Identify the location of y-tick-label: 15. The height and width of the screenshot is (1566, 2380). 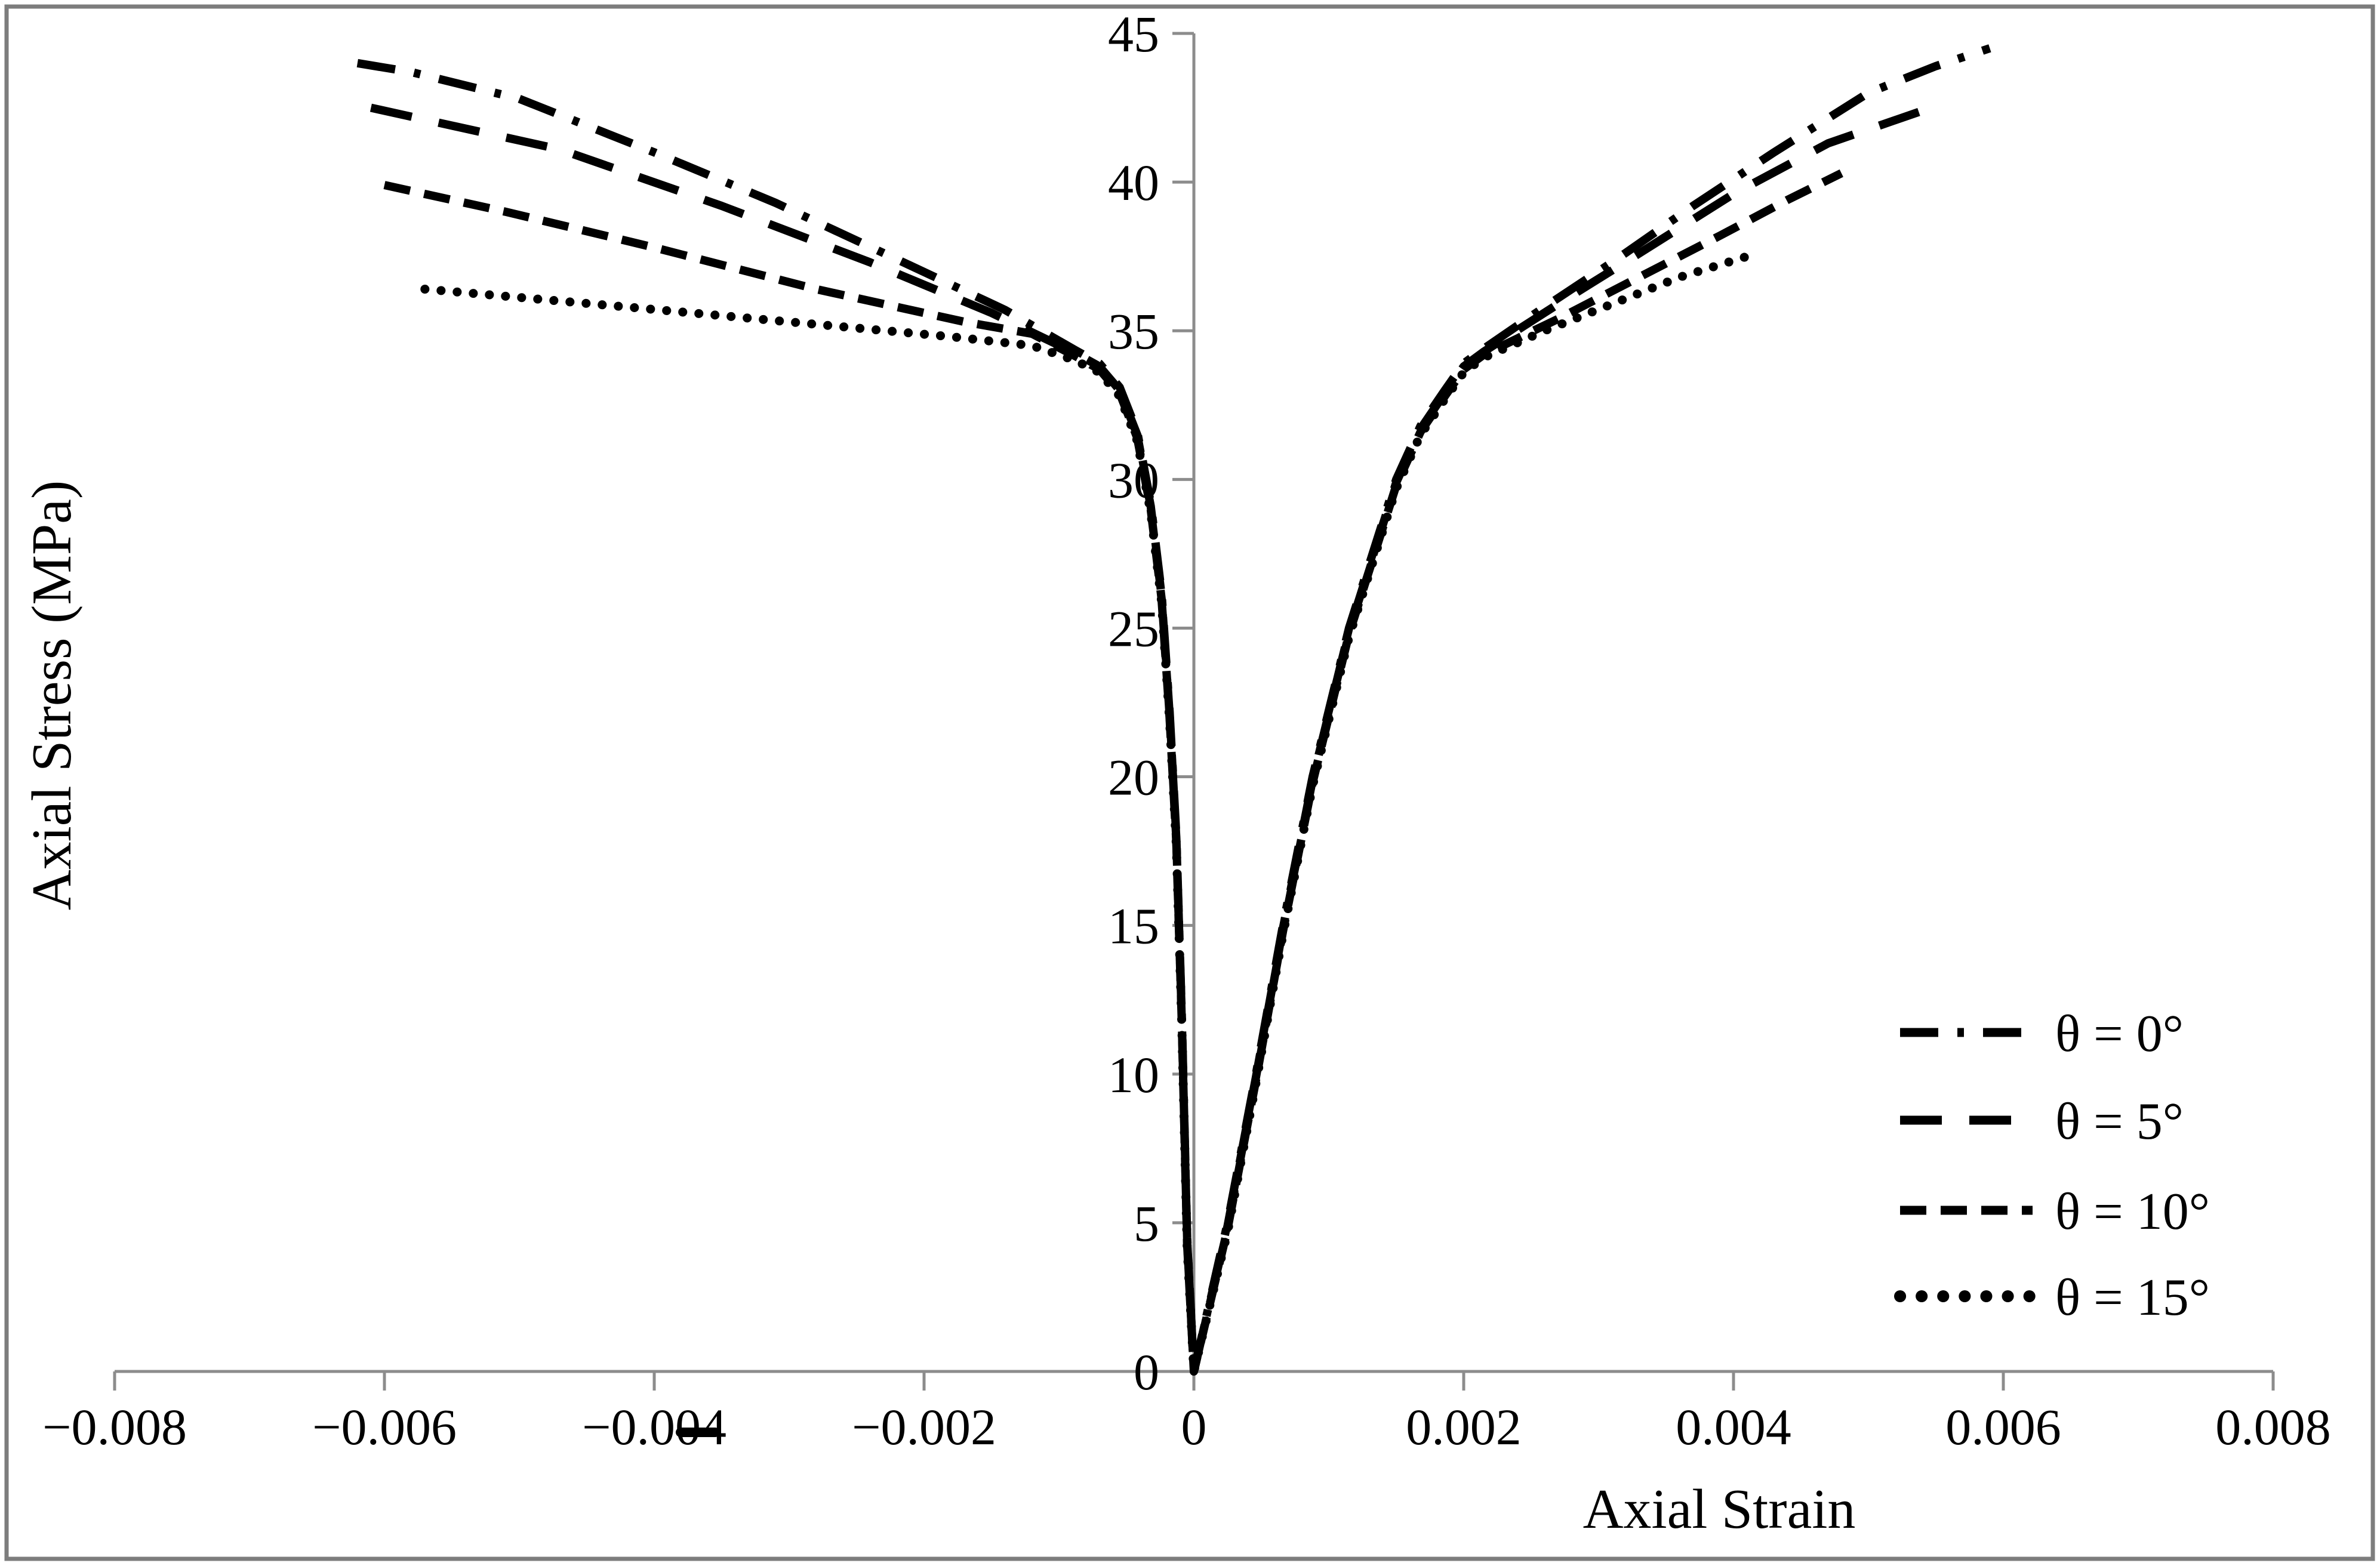
(1133, 927).